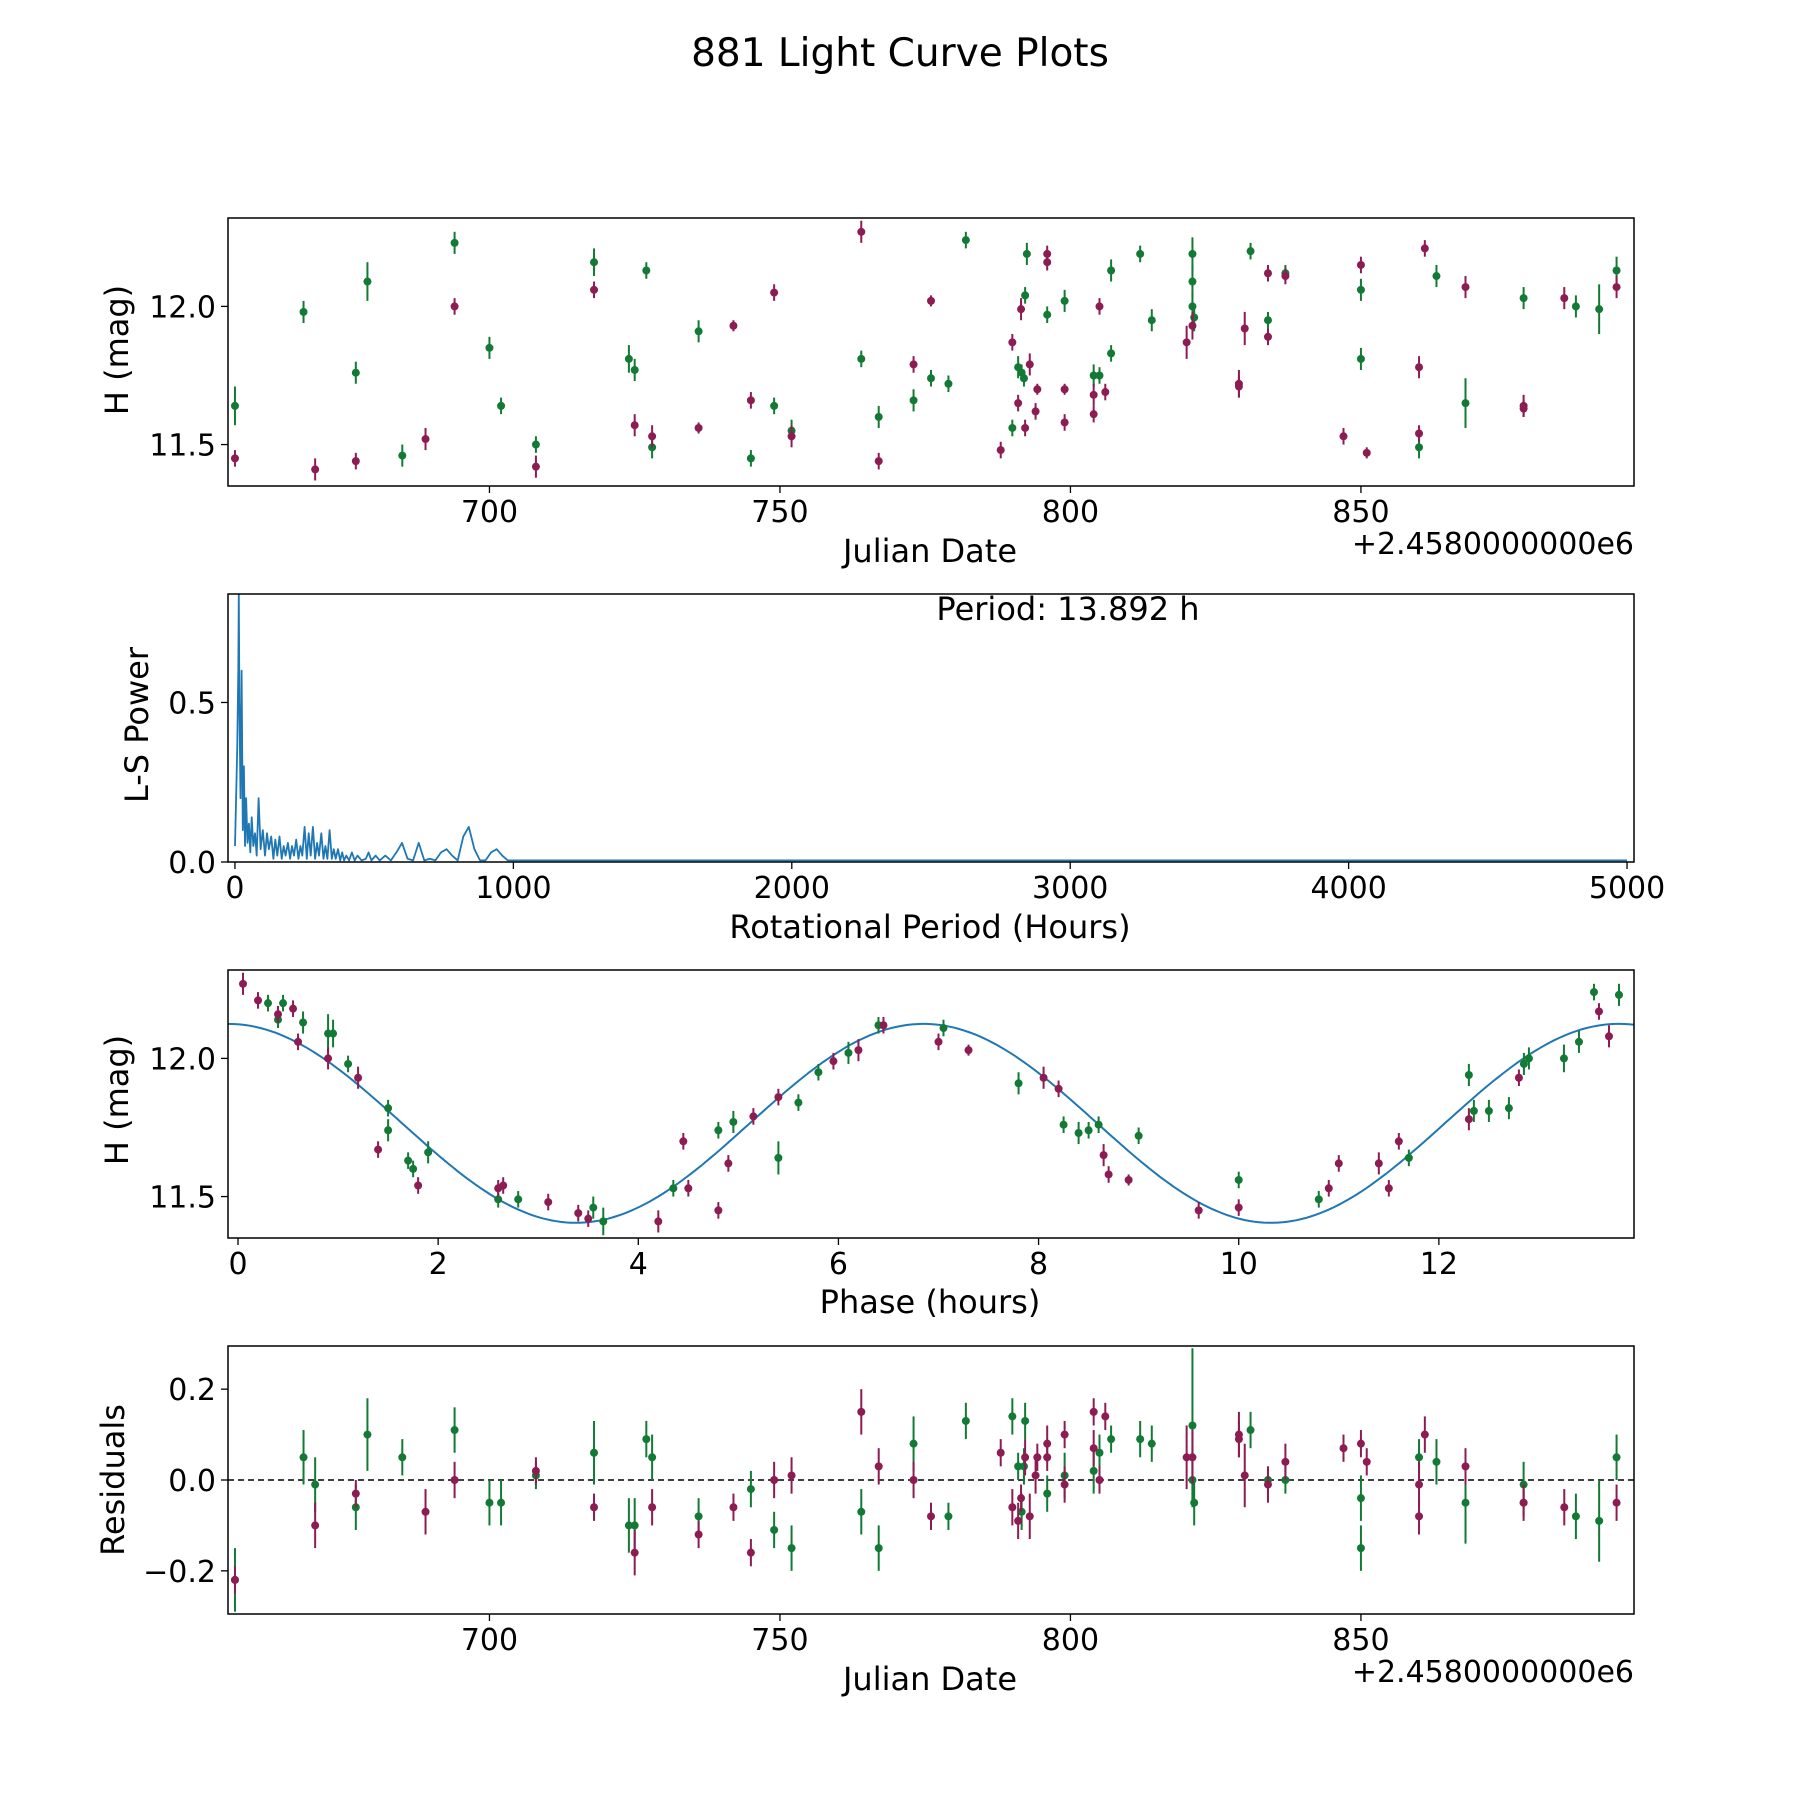 The height and width of the screenshot is (1800, 1800). I want to click on light-curve-frame, so click(931, 352).